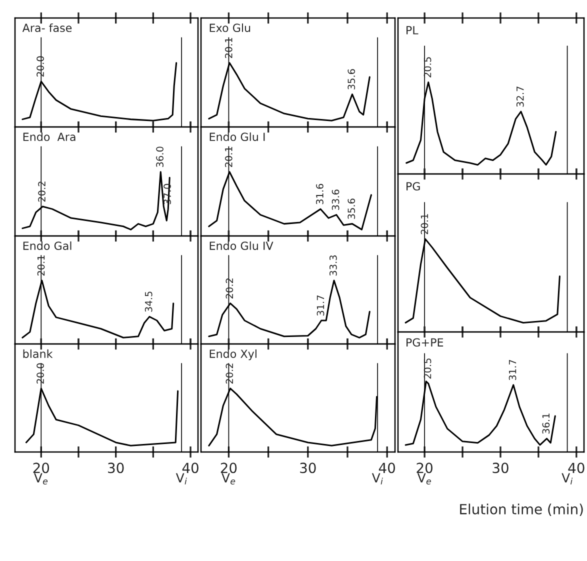  I want to click on chart-title: Endo Gal, so click(47, 245).